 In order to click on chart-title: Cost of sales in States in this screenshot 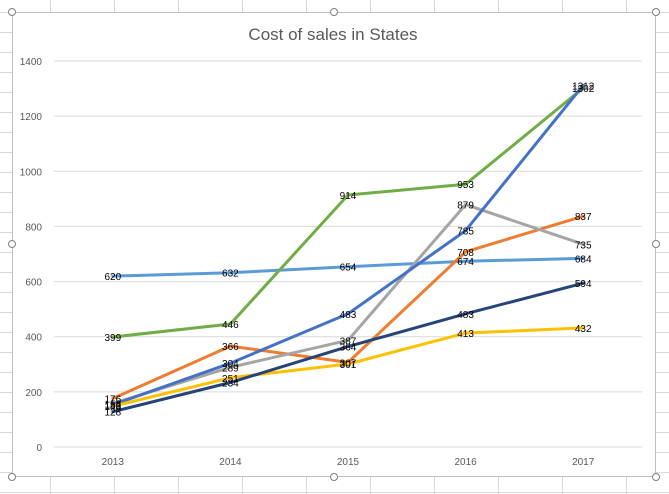, I will do `click(332, 34)`.